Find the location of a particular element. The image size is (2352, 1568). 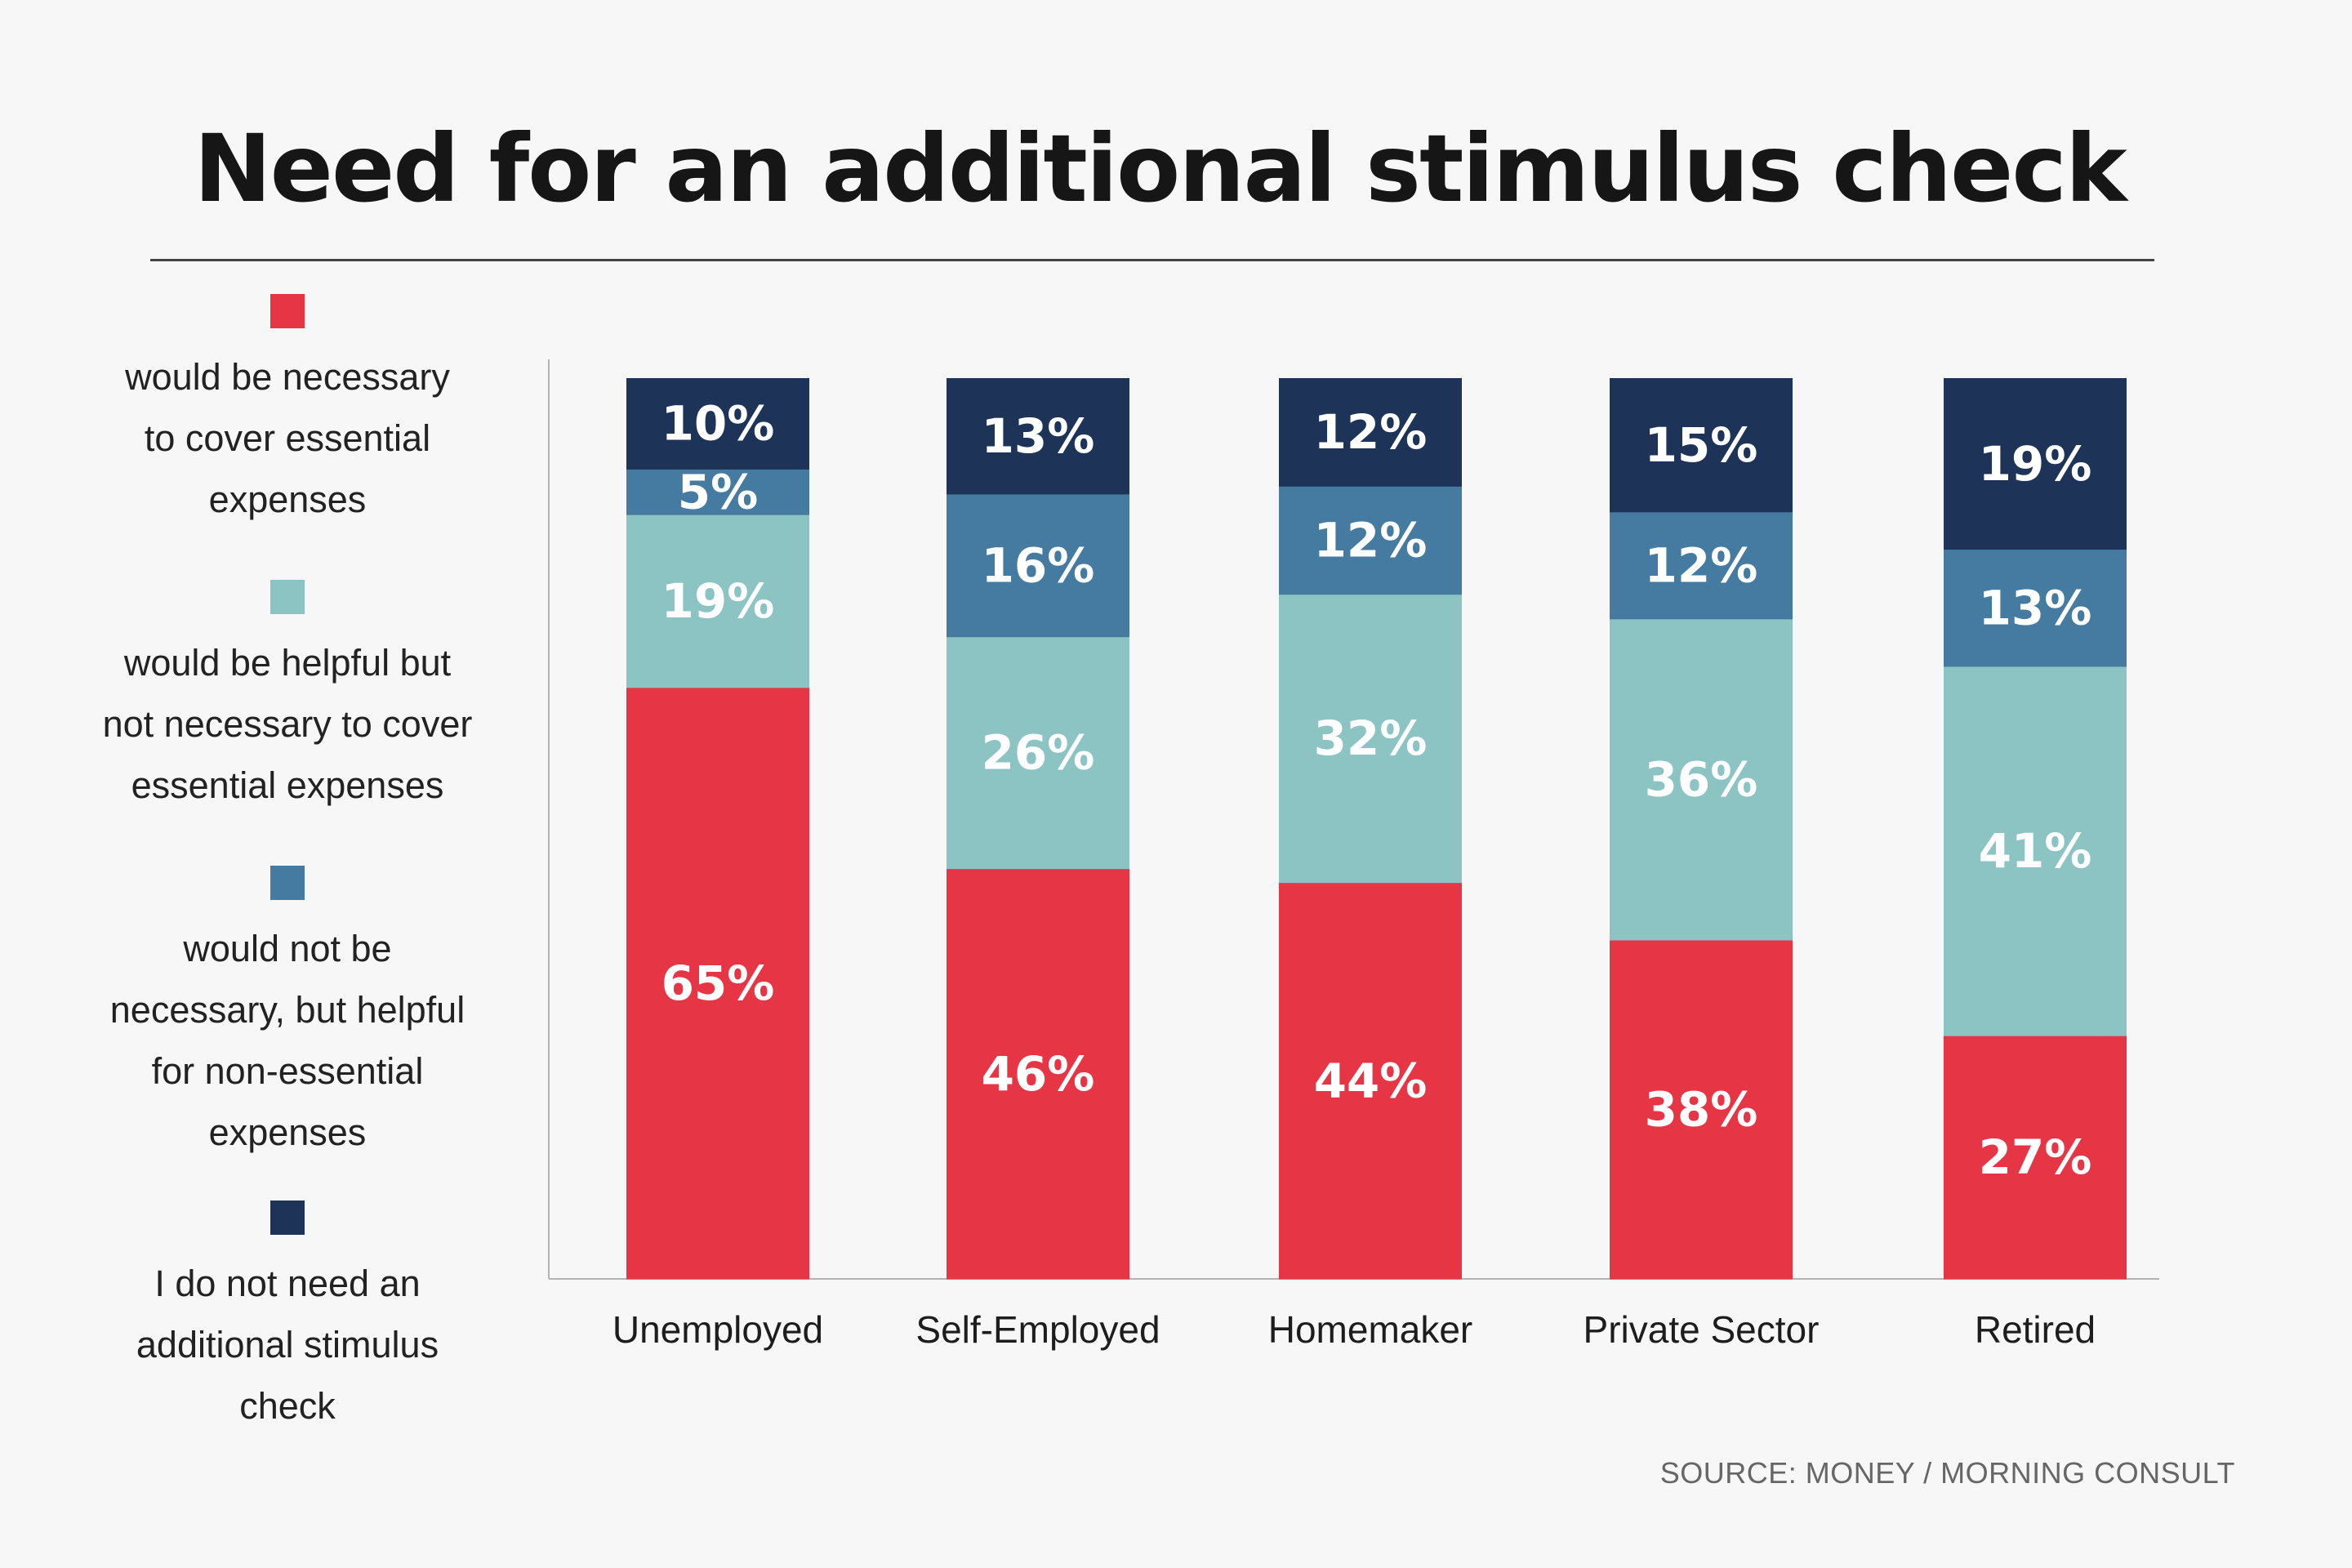

data-label: 5% is located at coordinates (718, 491).